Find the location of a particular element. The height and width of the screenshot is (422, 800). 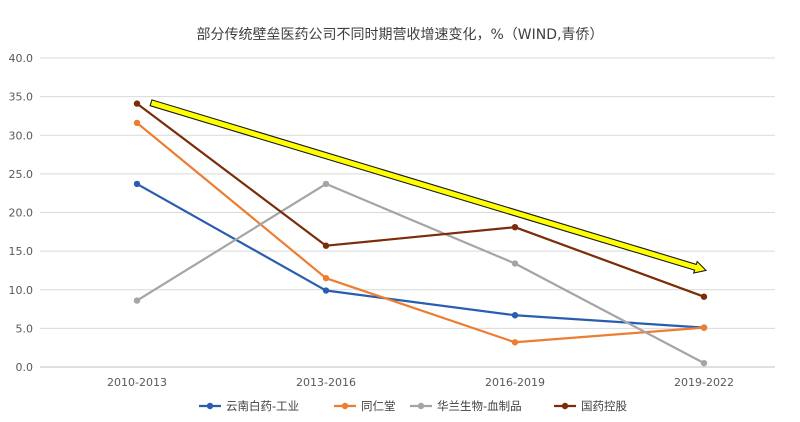

x-tick-label: 2016-2019 is located at coordinates (515, 382).